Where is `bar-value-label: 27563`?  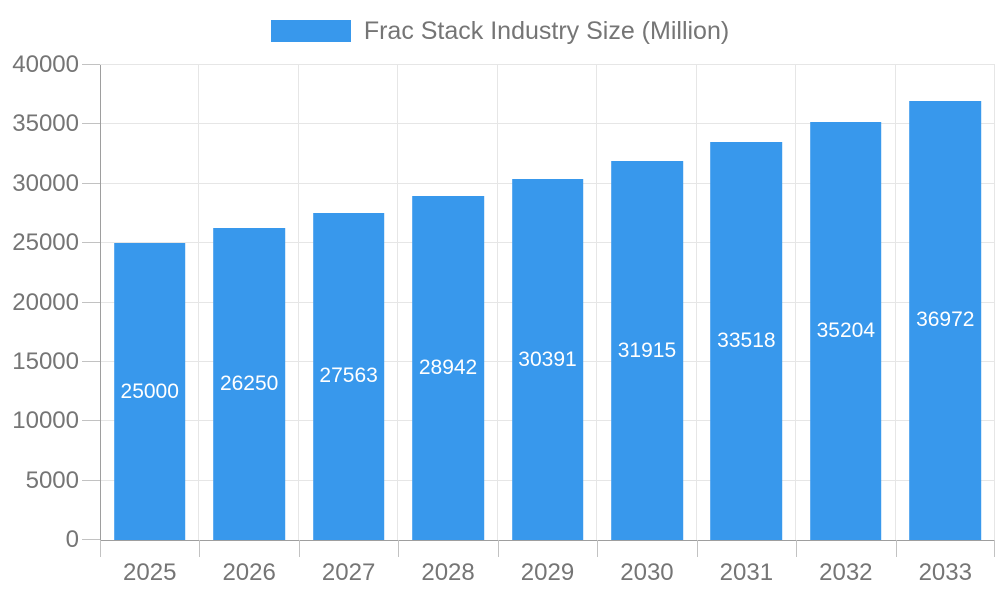 bar-value-label: 27563 is located at coordinates (348, 376).